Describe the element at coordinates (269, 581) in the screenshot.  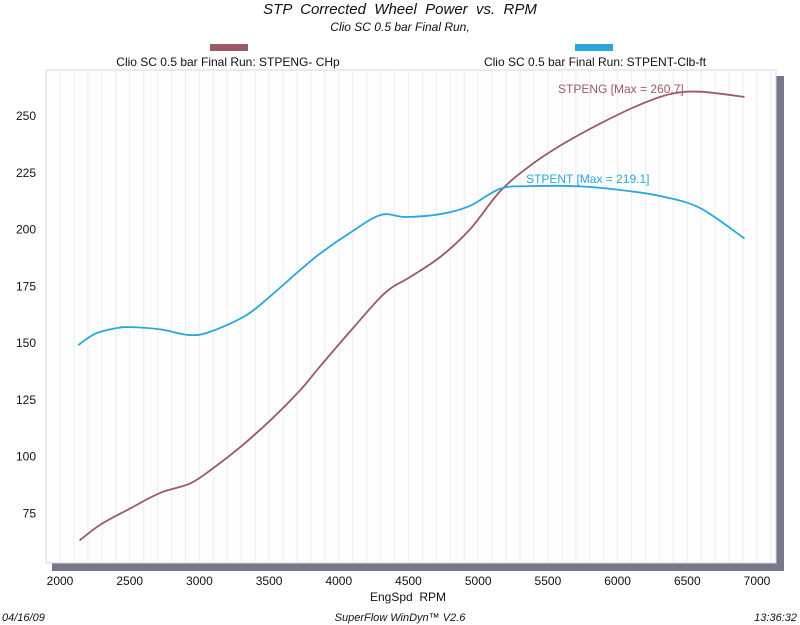
I see `x-tick-label: 3500` at that location.